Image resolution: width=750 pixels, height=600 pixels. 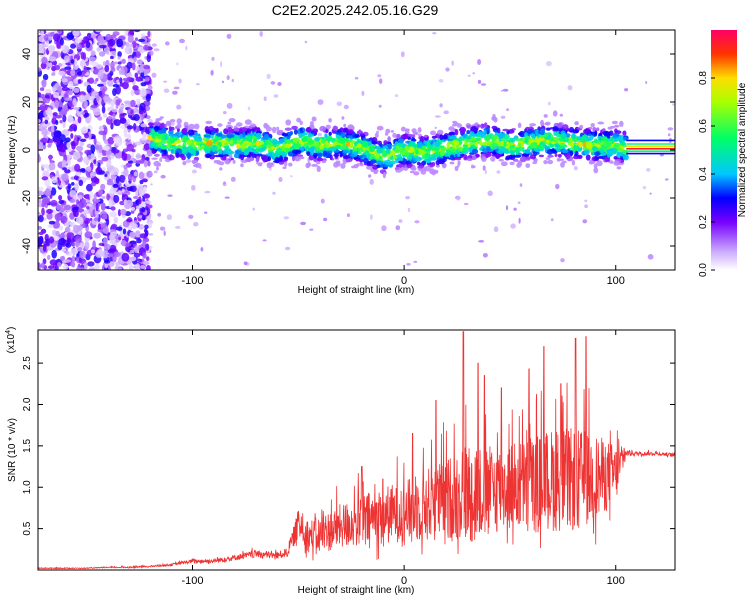 What do you see at coordinates (356, 290) in the screenshot?
I see `spectrogram-x-label: Height of straight line (km)` at bounding box center [356, 290].